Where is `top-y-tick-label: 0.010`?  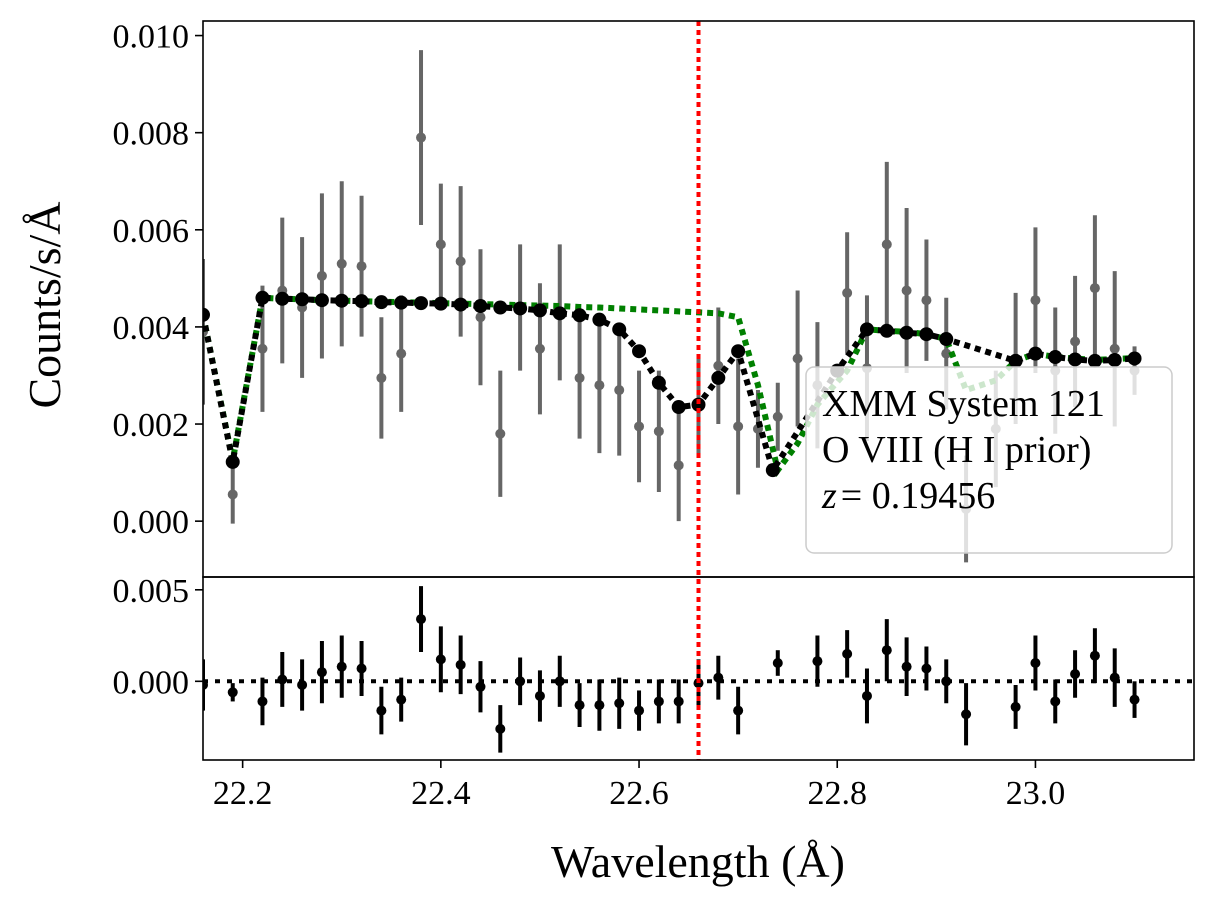
top-y-tick-label: 0.010 is located at coordinates (151, 37).